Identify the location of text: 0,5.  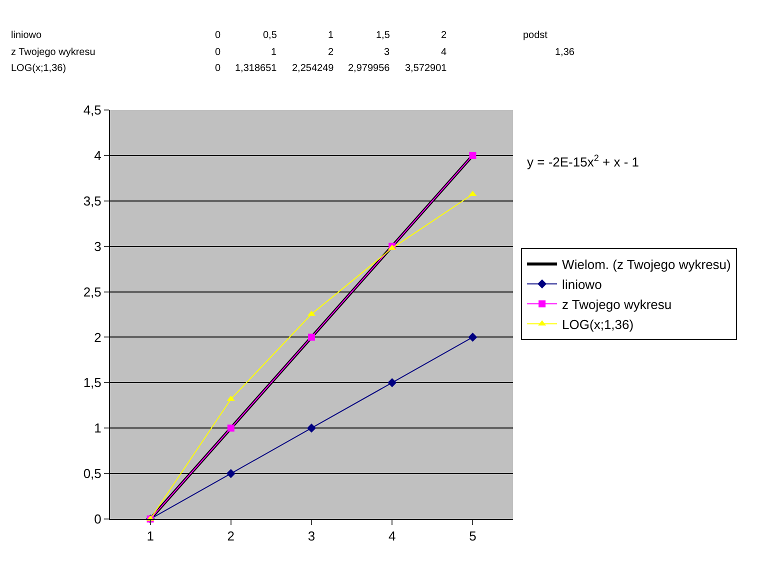
(270, 35).